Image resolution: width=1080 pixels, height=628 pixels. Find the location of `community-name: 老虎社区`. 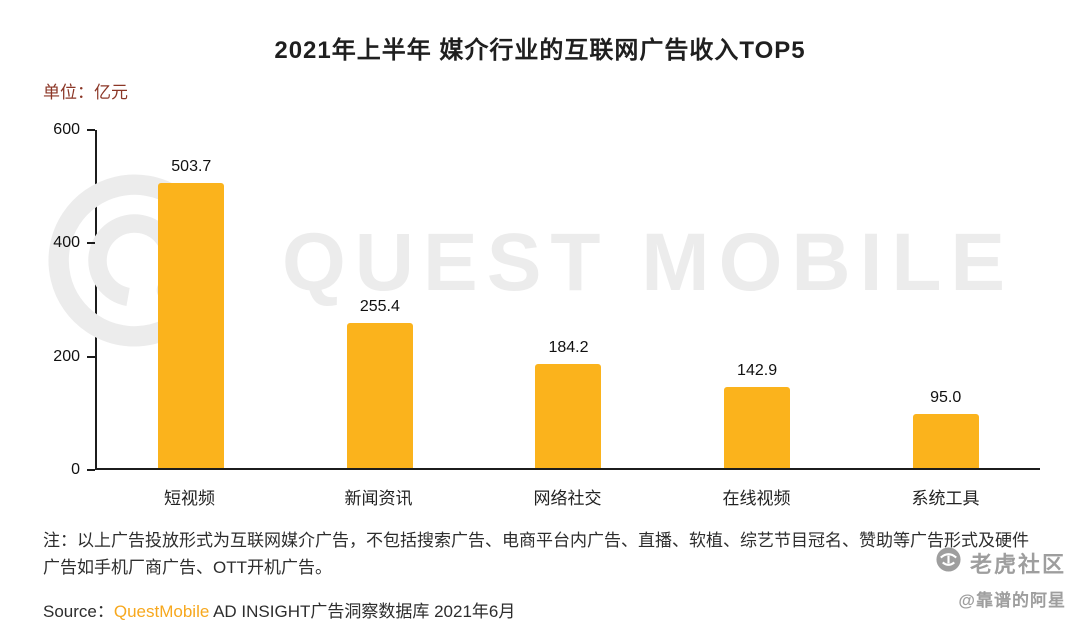

community-name: 老虎社区 is located at coordinates (1017, 564).